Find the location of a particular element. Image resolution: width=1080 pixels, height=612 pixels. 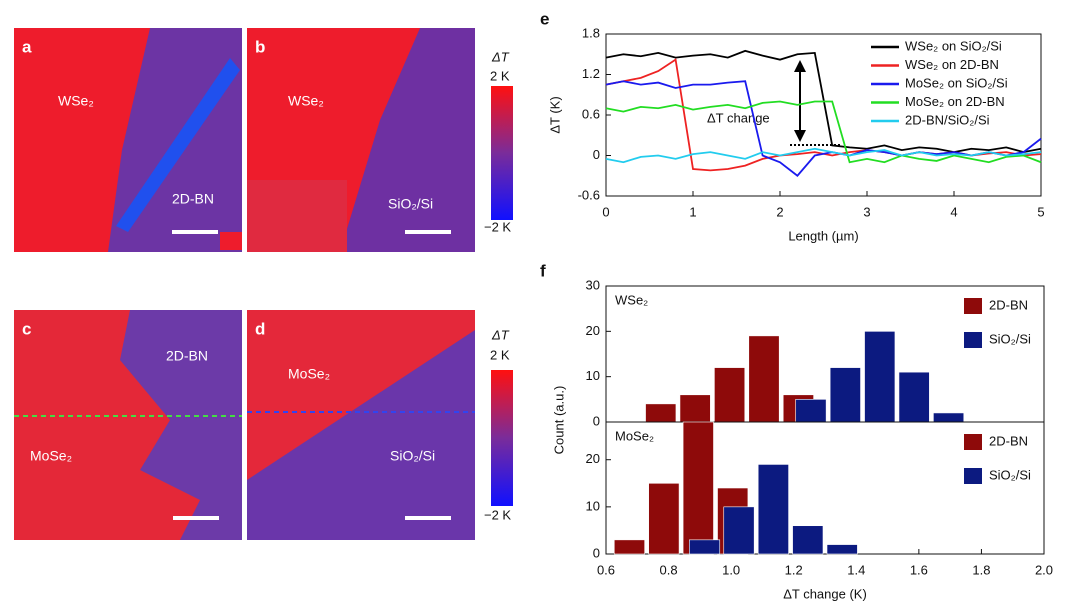

x-tick-label: 2.0 is located at coordinates (1044, 569).